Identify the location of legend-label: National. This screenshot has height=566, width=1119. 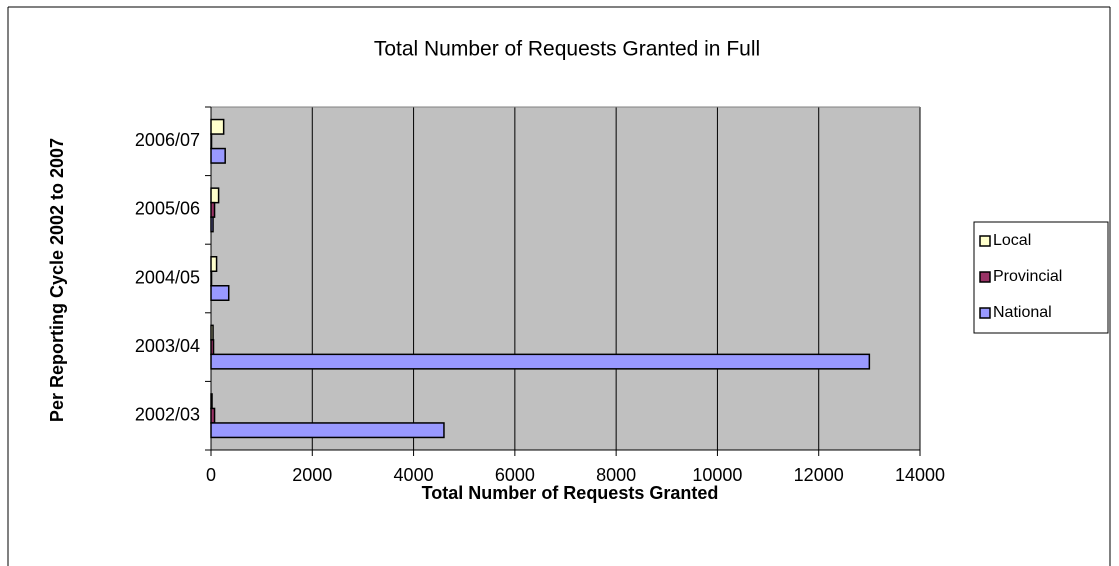
(1022, 312).